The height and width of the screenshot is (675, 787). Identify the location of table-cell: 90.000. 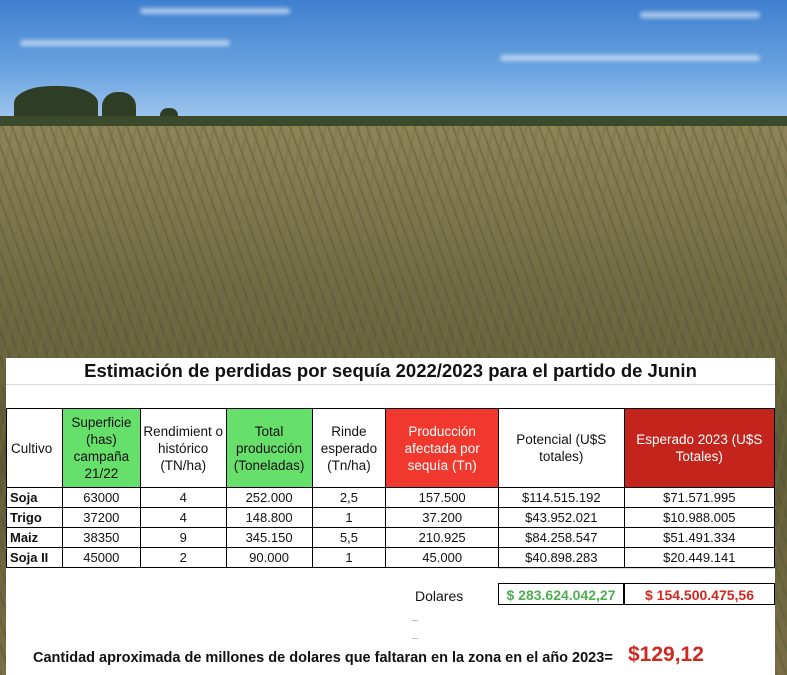
(269, 557).